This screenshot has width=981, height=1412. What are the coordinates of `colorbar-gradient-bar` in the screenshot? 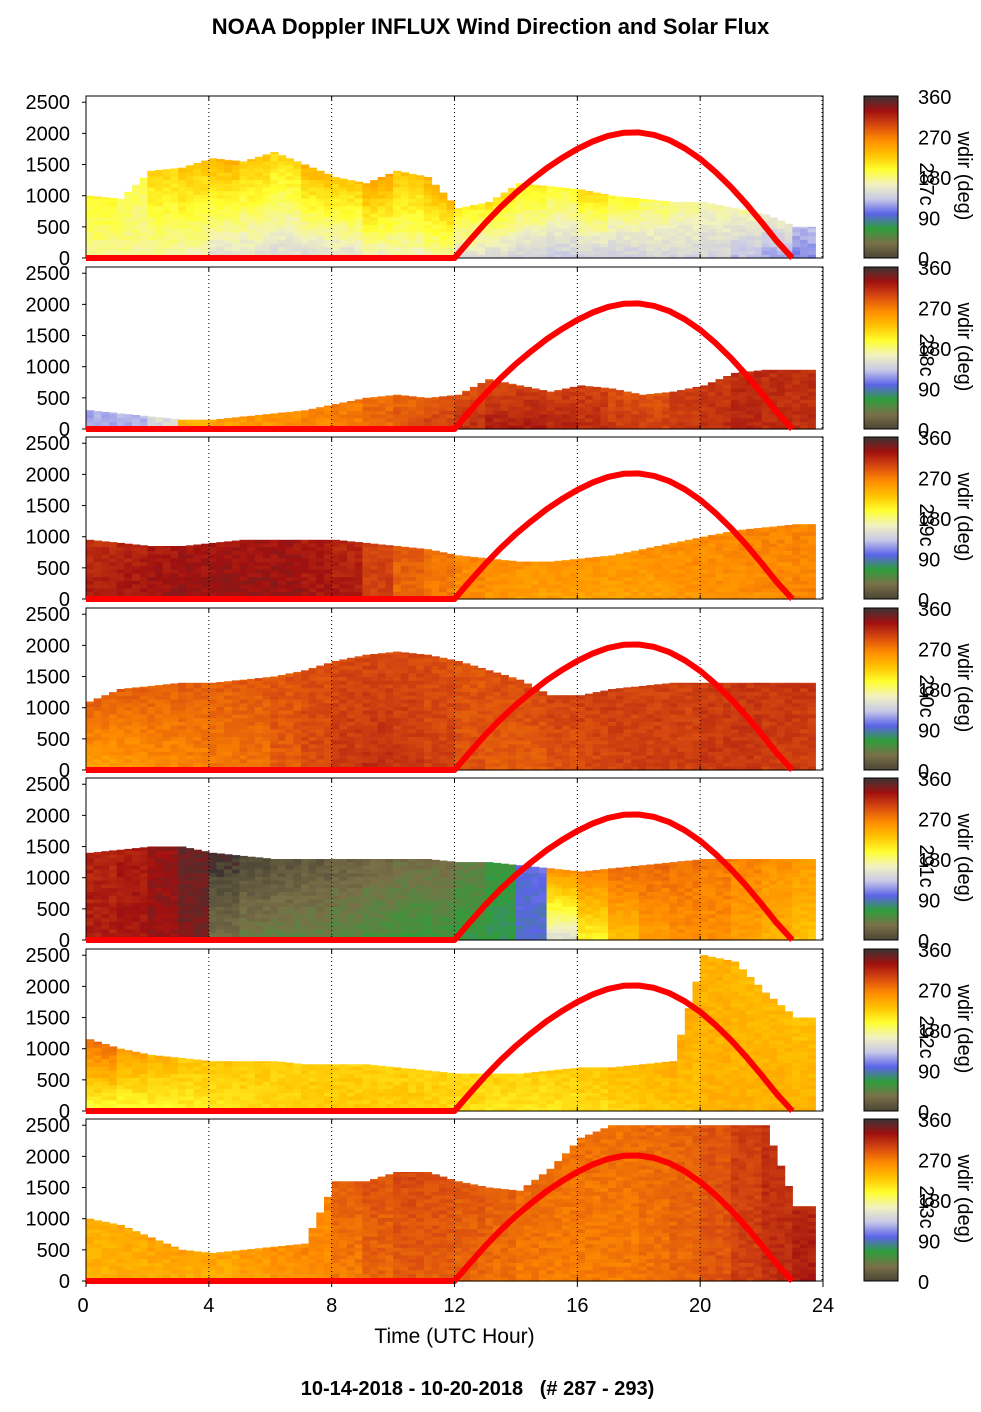 It's located at (881, 348).